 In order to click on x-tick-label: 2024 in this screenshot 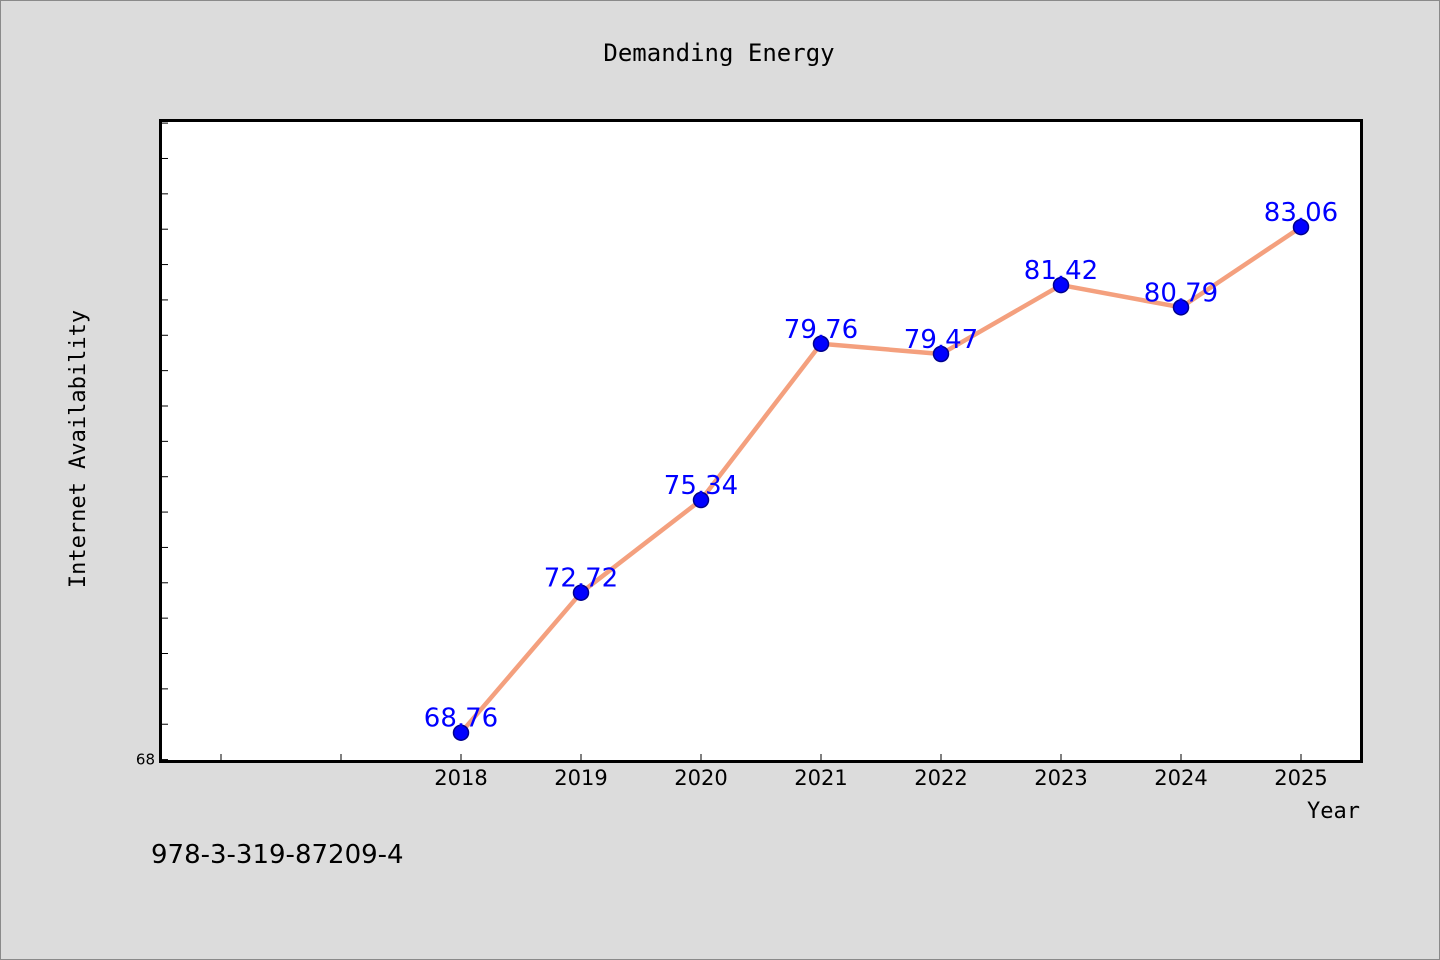, I will do `click(1180, 778)`.